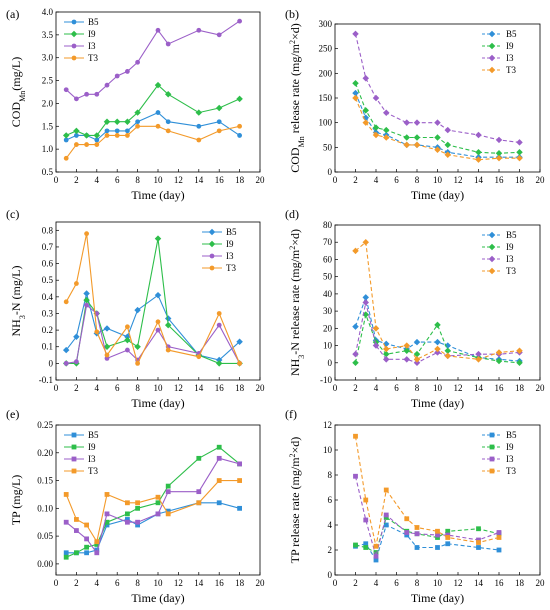  Describe the element at coordinates (97, 388) in the screenshot. I see `x-tick-label-c: 4` at that location.